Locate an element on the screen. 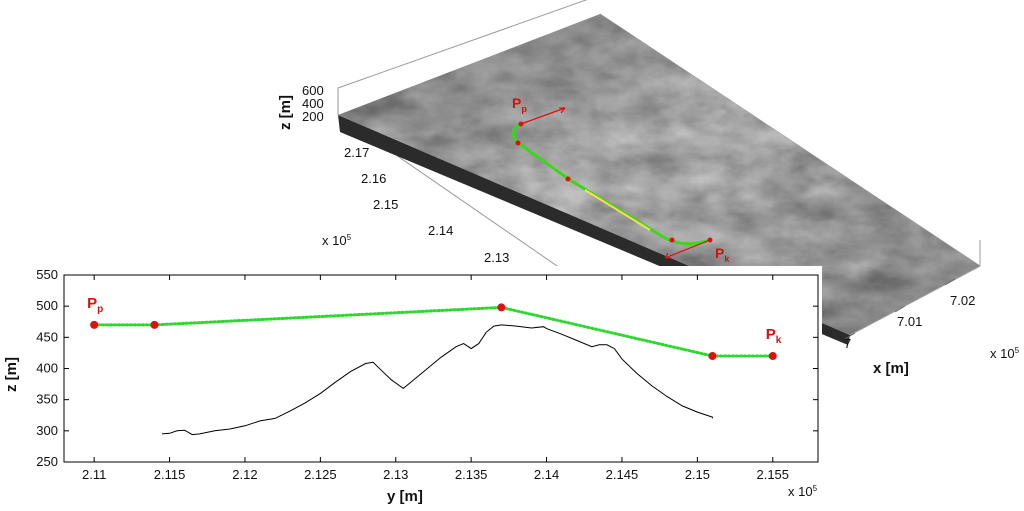  surface-y-exponent: x 105 is located at coordinates (337, 240).